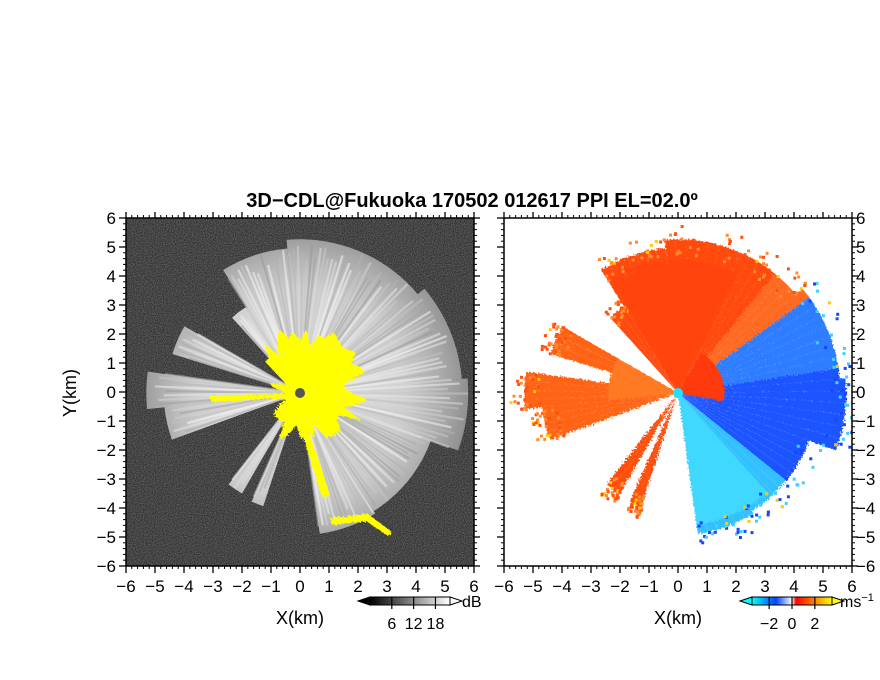 Image resolution: width=880 pixels, height=680 pixels. What do you see at coordinates (865, 450) in the screenshot?
I see `y-tick-label: −2` at bounding box center [865, 450].